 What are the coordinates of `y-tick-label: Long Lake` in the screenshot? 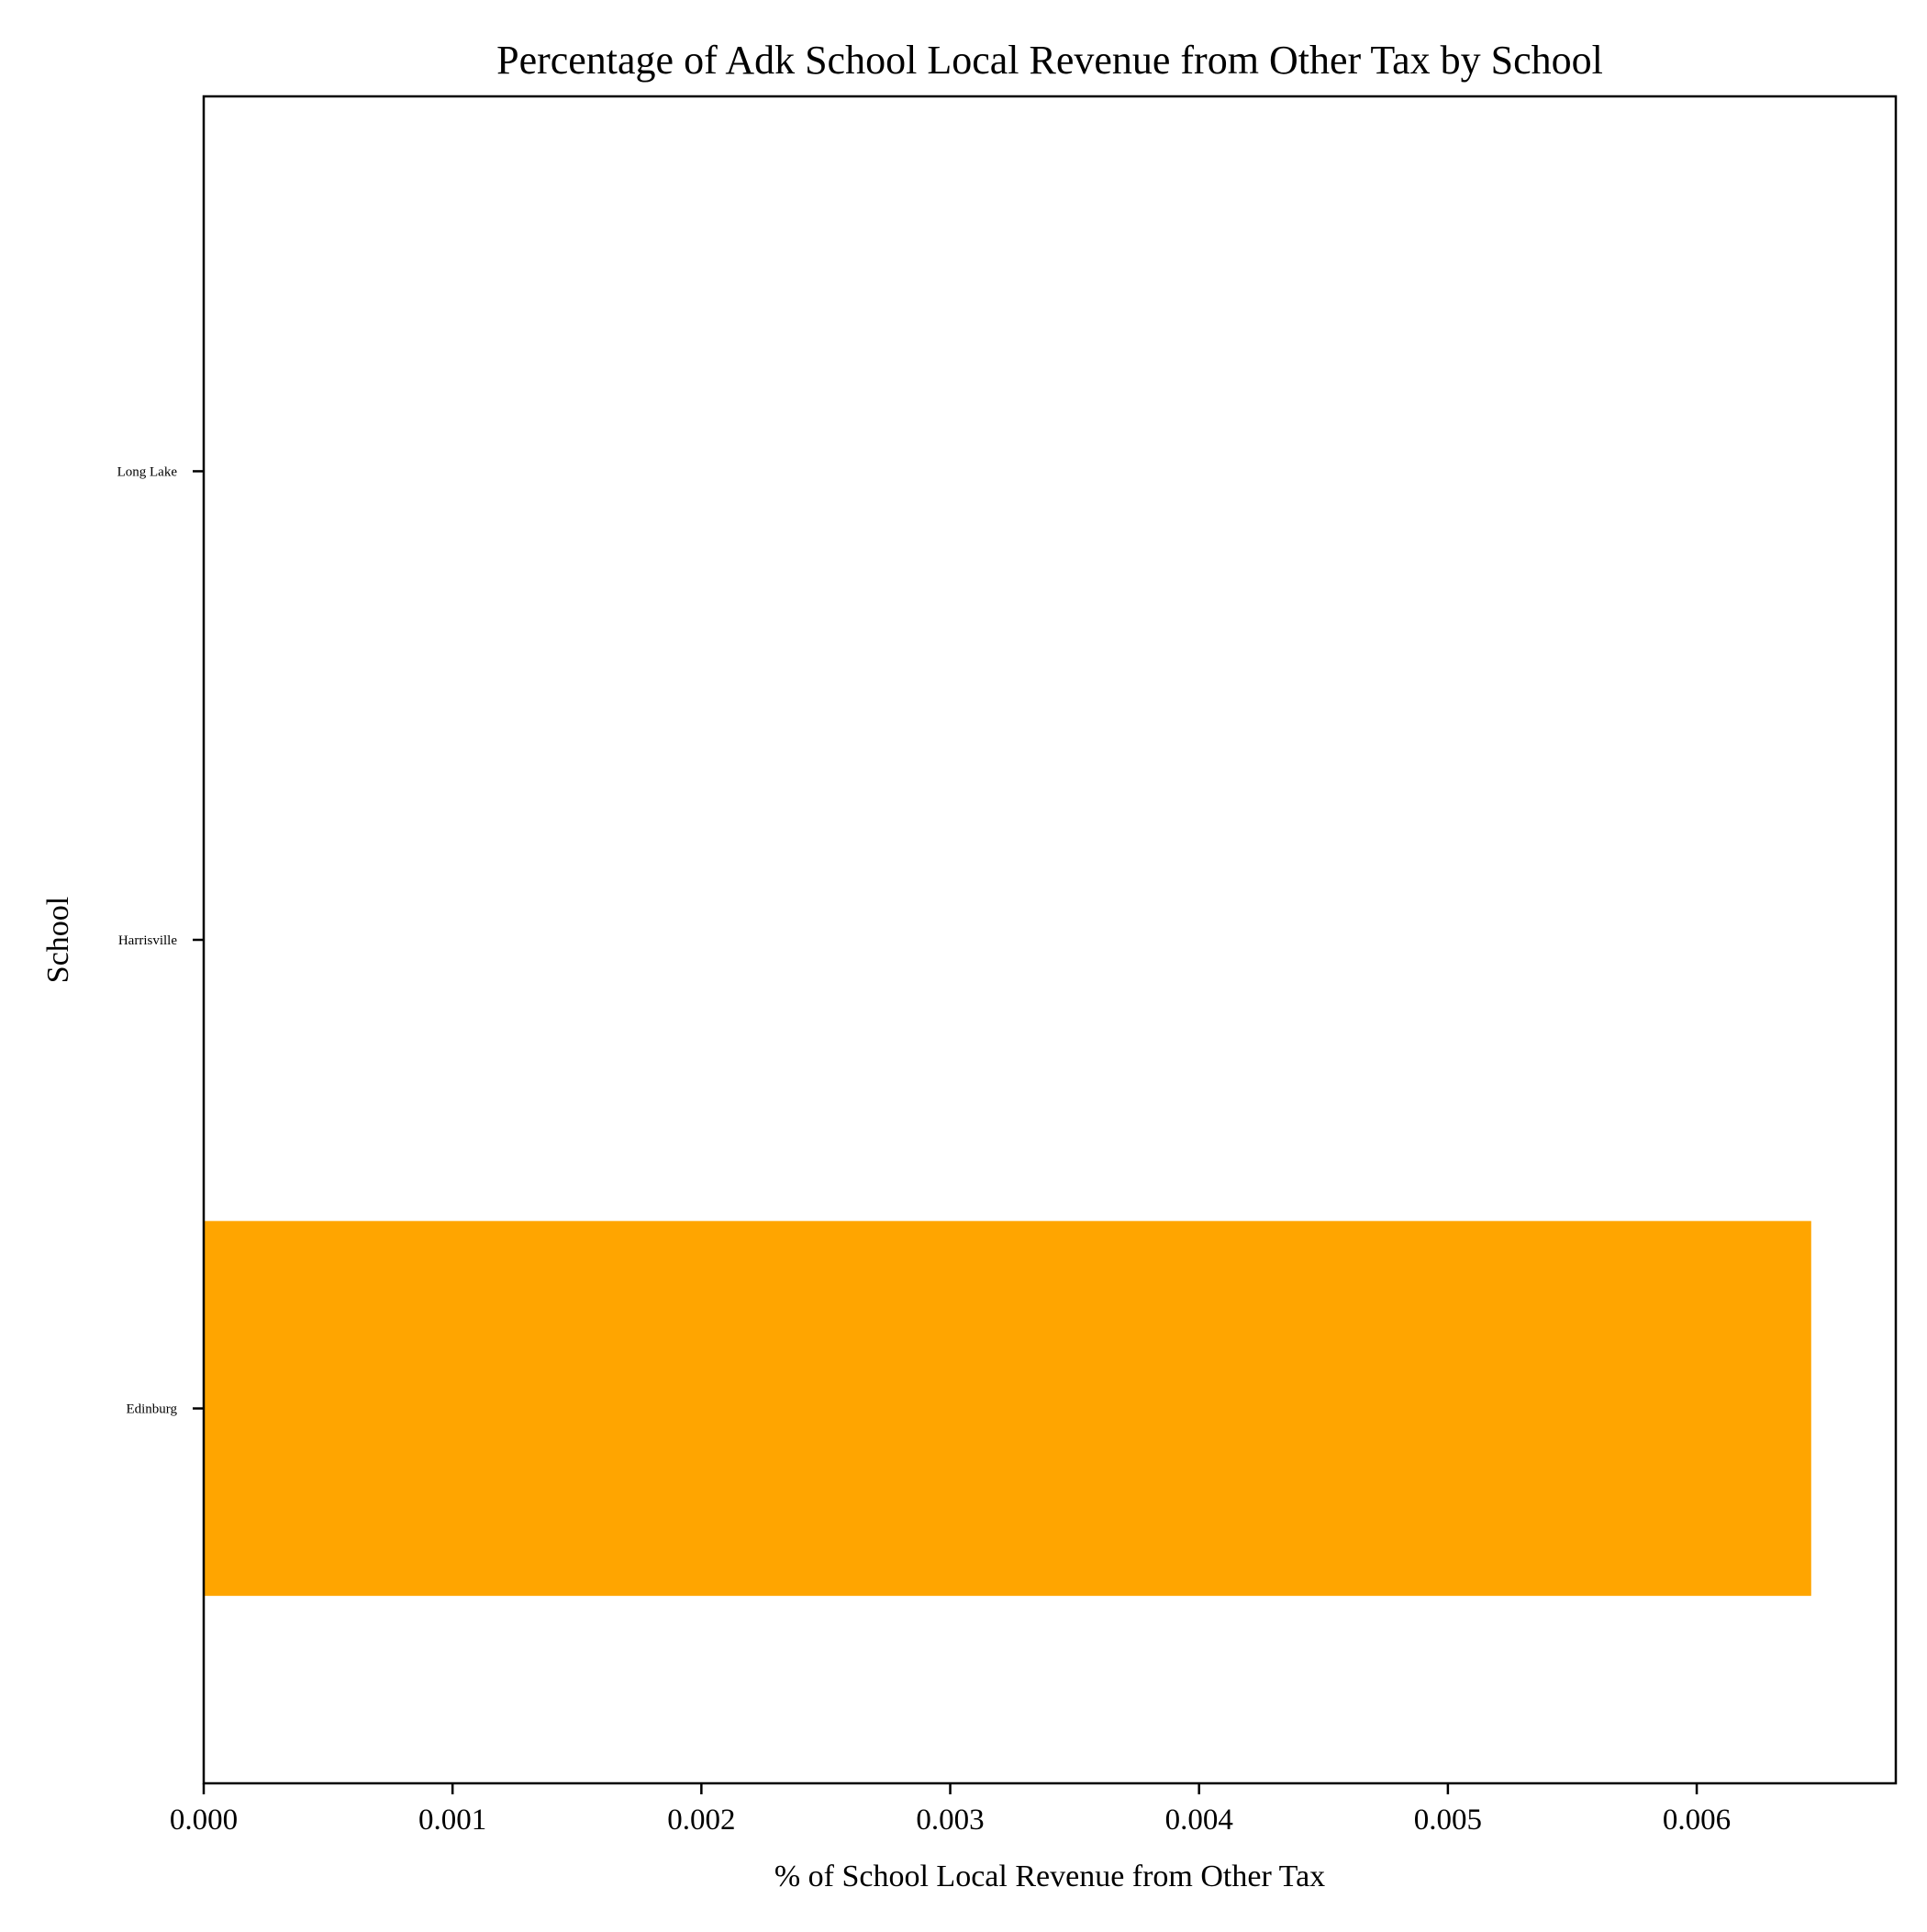 It's located at (147, 471).